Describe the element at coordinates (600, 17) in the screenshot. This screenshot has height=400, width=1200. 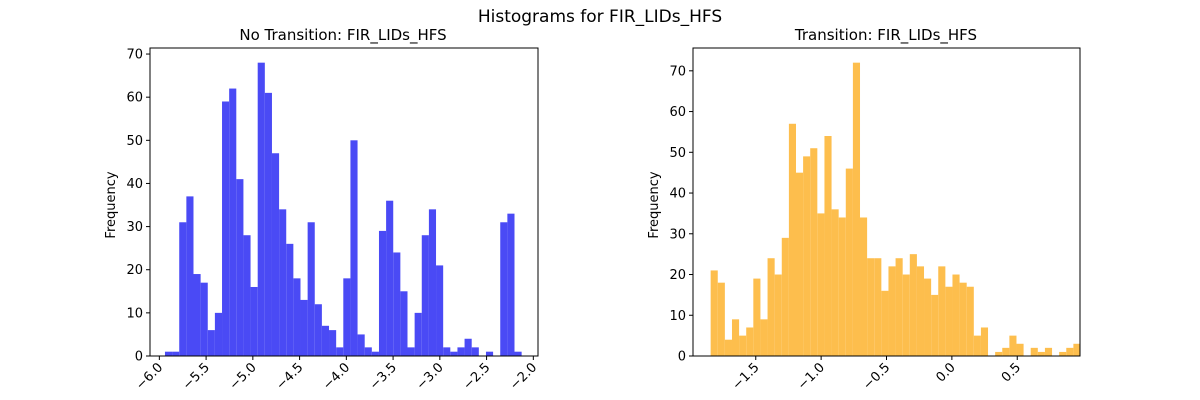
I see `figure-suptitle: Histograms for FIR_LIDs_HFS` at that location.